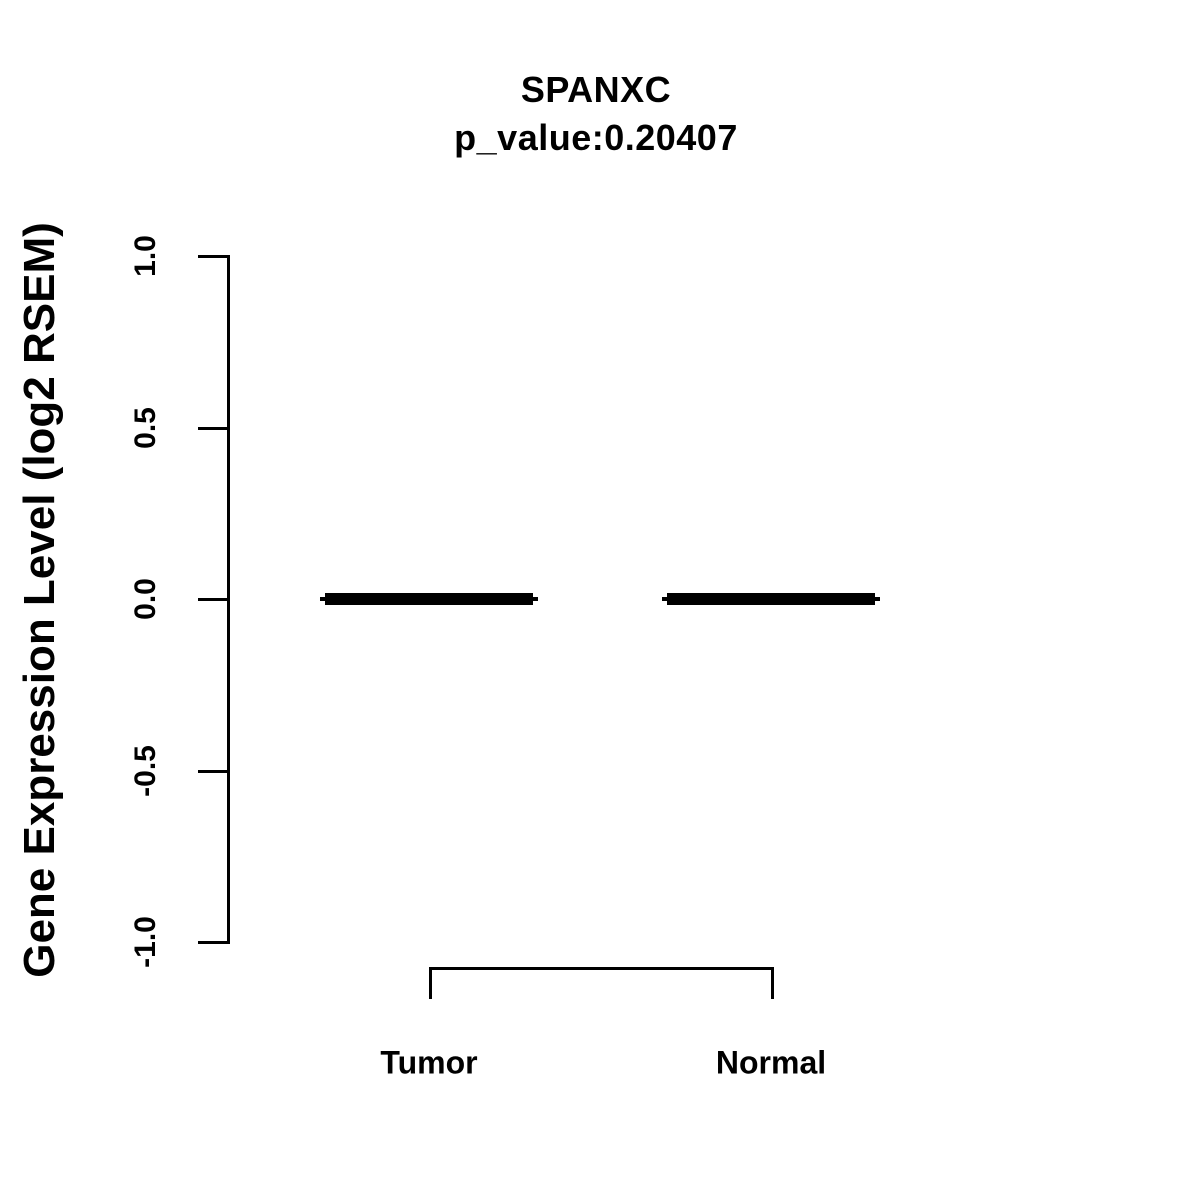 The height and width of the screenshot is (1200, 1200). I want to click on x-category-label: Normal, so click(771, 1062).